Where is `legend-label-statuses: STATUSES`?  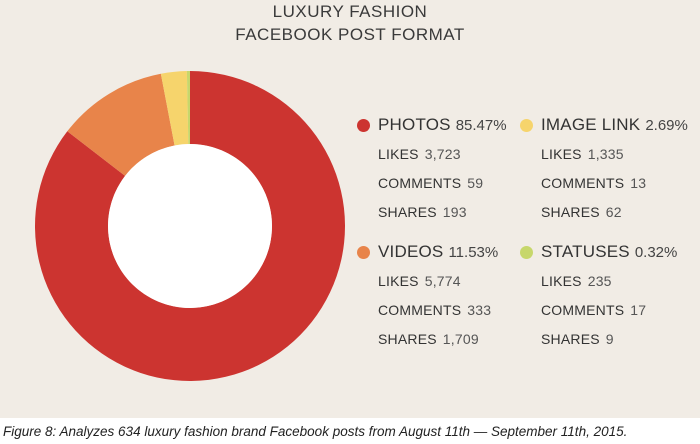 legend-label-statuses: STATUSES is located at coordinates (585, 251).